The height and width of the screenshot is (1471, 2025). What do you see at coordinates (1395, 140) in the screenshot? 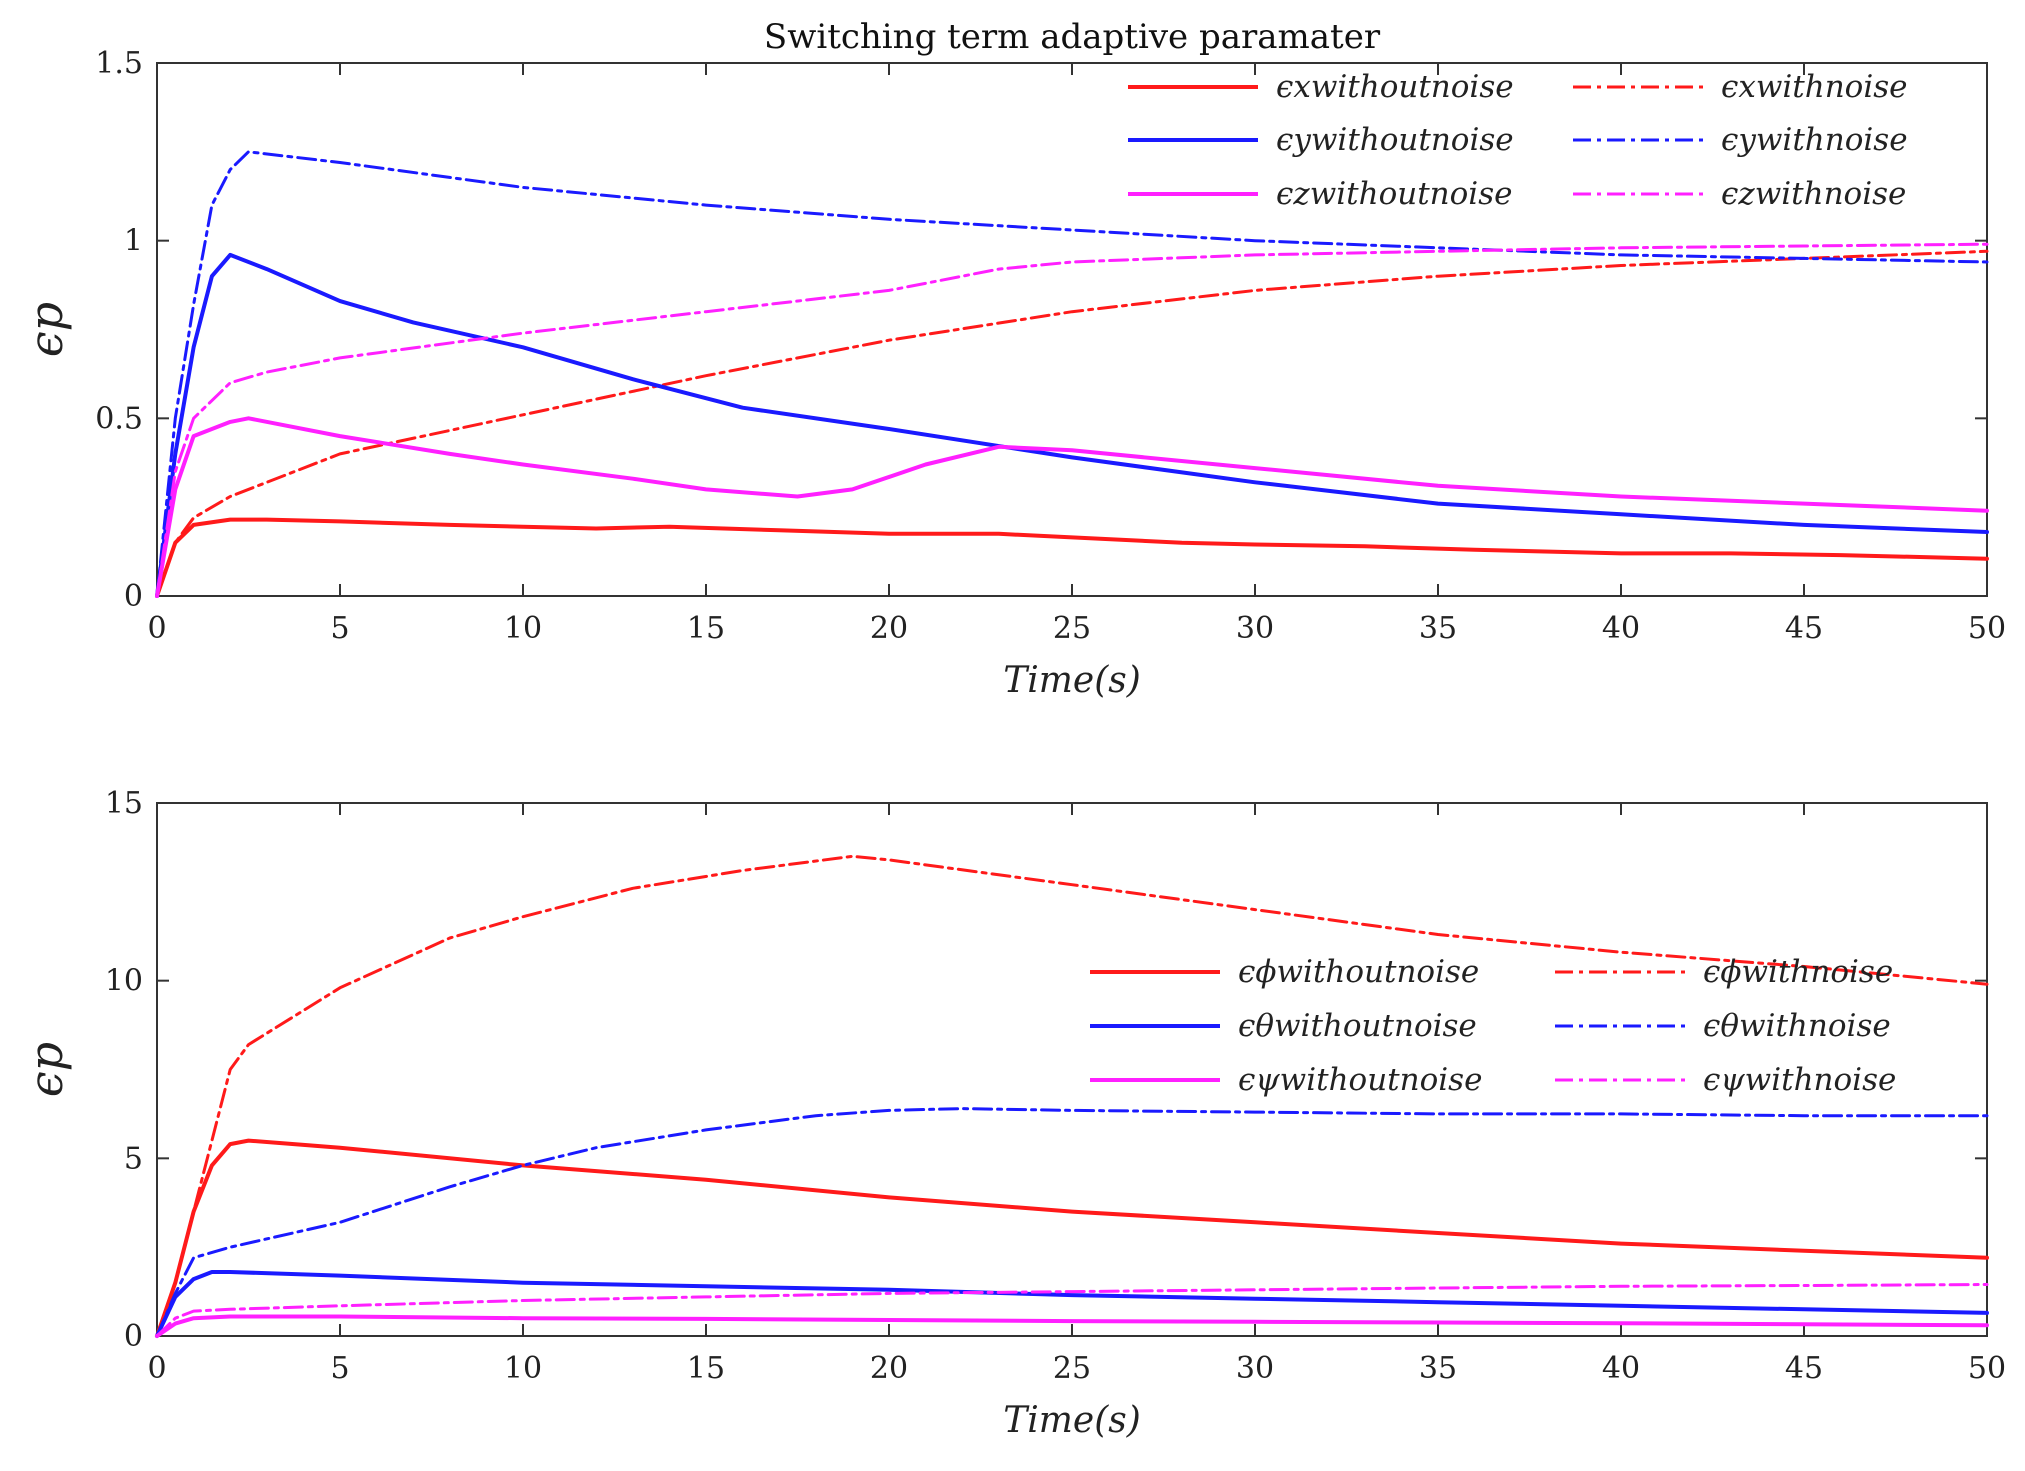
I see `legend-label: ϵywithoutnoise` at bounding box center [1395, 140].